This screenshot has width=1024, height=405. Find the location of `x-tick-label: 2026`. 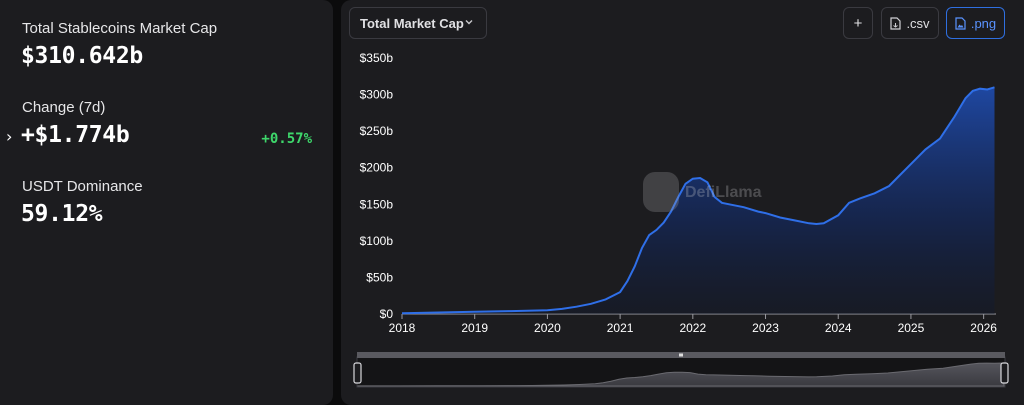

x-tick-label: 2026 is located at coordinates (983, 328).